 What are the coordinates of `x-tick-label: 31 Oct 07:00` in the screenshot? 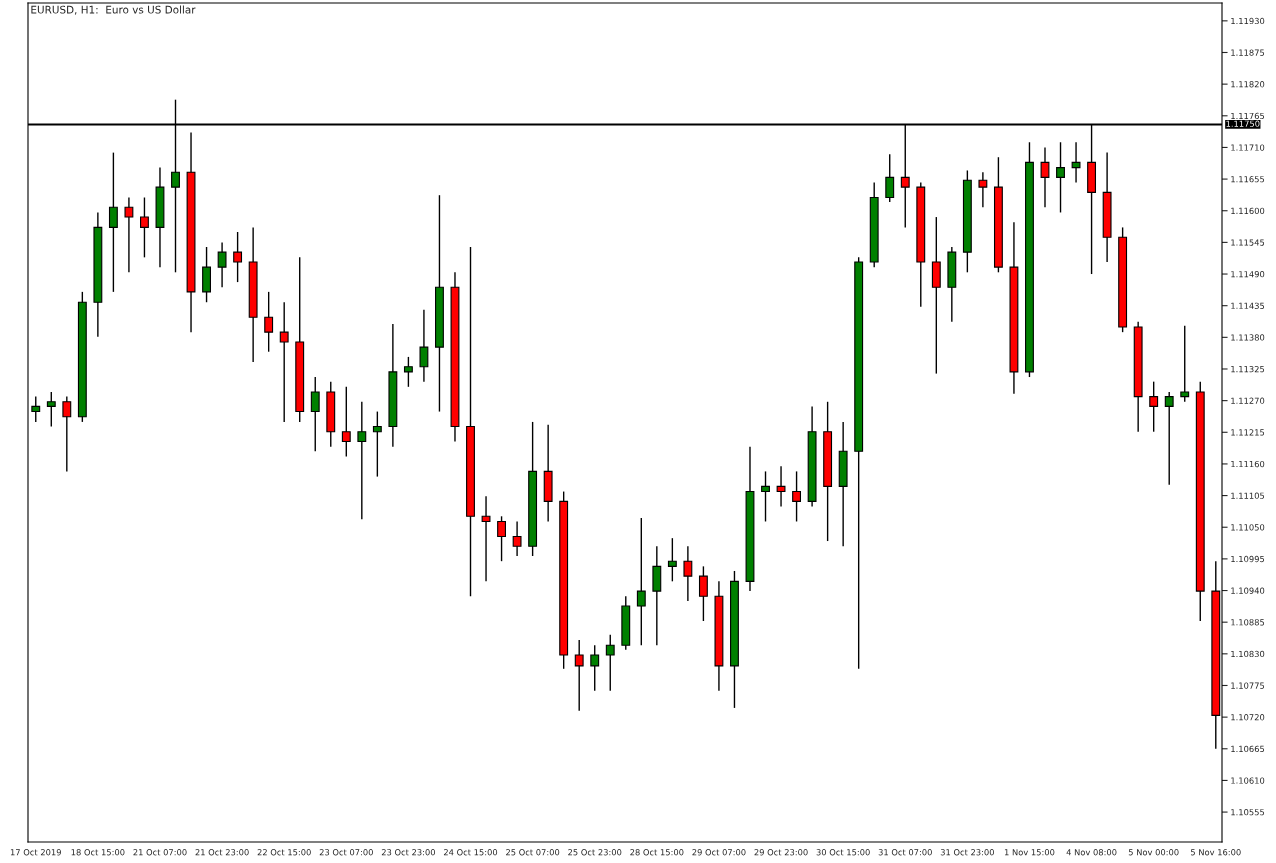 It's located at (905, 852).